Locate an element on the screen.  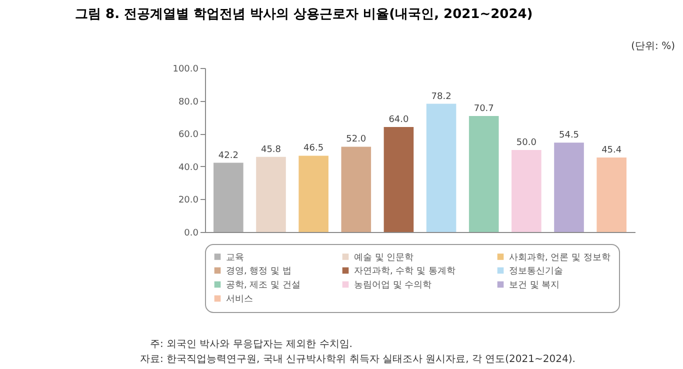
legend-label: 사회과학, 언론 및 정보학 is located at coordinates (559, 257).